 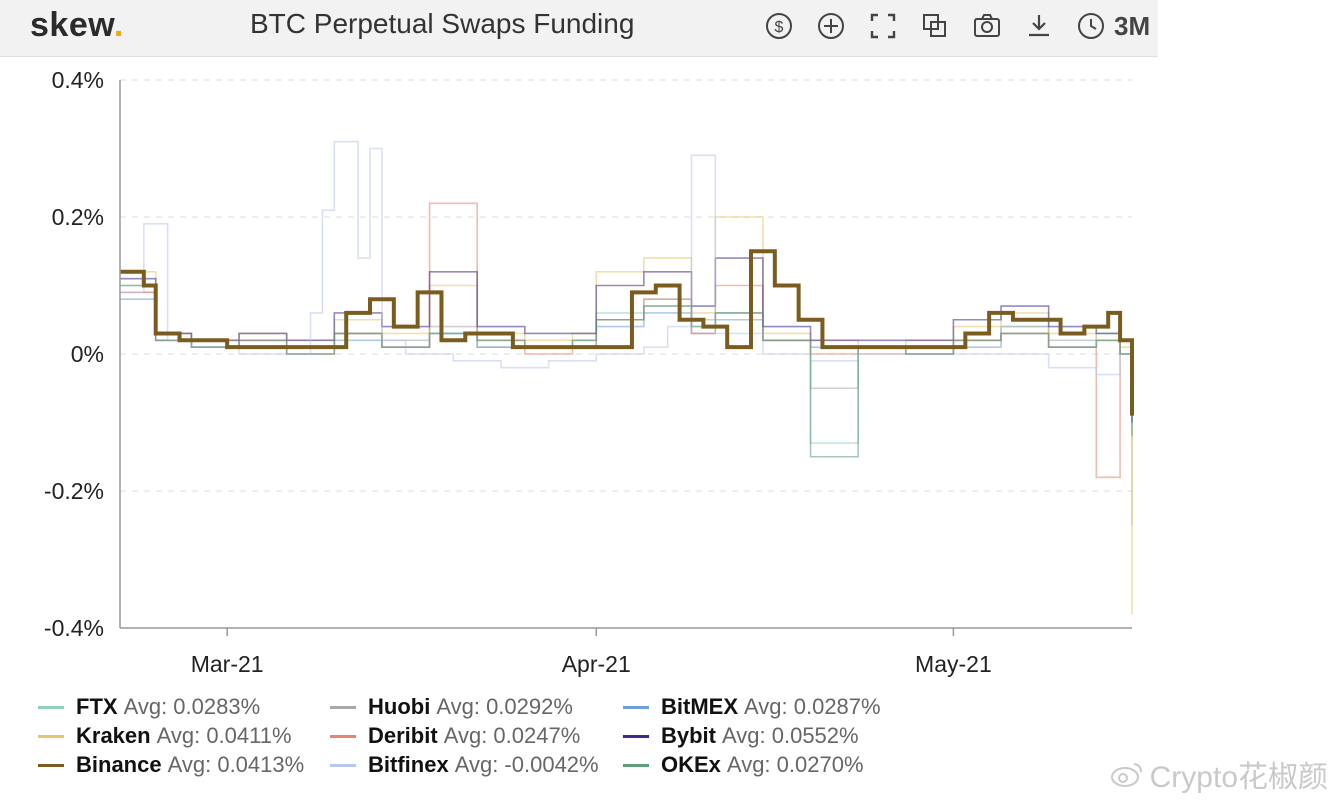 I want to click on legend-series-avg: Avg: 0.0270%, so click(x=795, y=764).